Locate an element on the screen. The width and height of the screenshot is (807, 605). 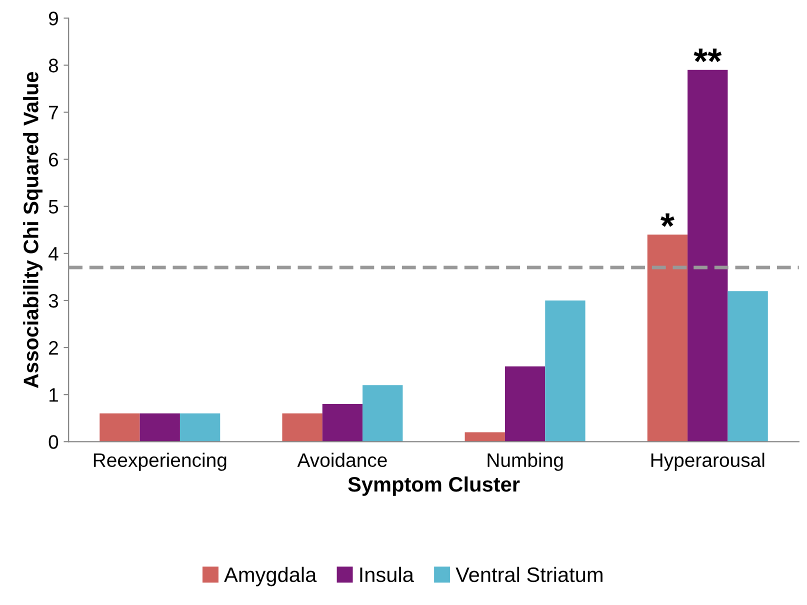
x-tick-label: Avoidance is located at coordinates (342, 460).